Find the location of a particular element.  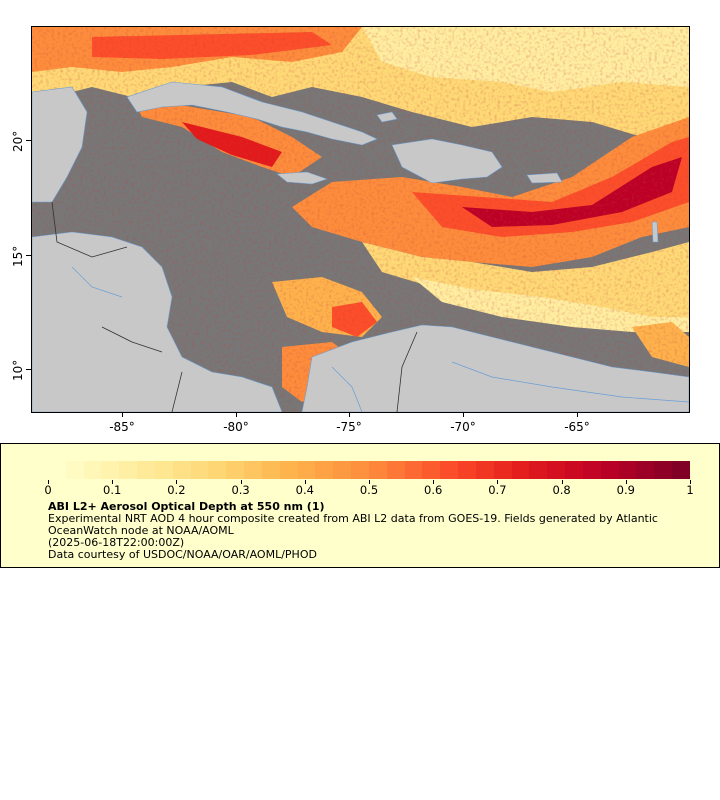

x-tick-label: -70° is located at coordinates (463, 427).